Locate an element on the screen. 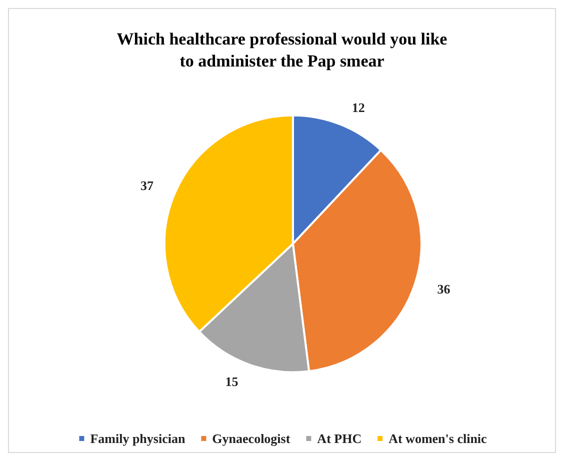 The height and width of the screenshot is (461, 564). data-label: 12 is located at coordinates (358, 108).